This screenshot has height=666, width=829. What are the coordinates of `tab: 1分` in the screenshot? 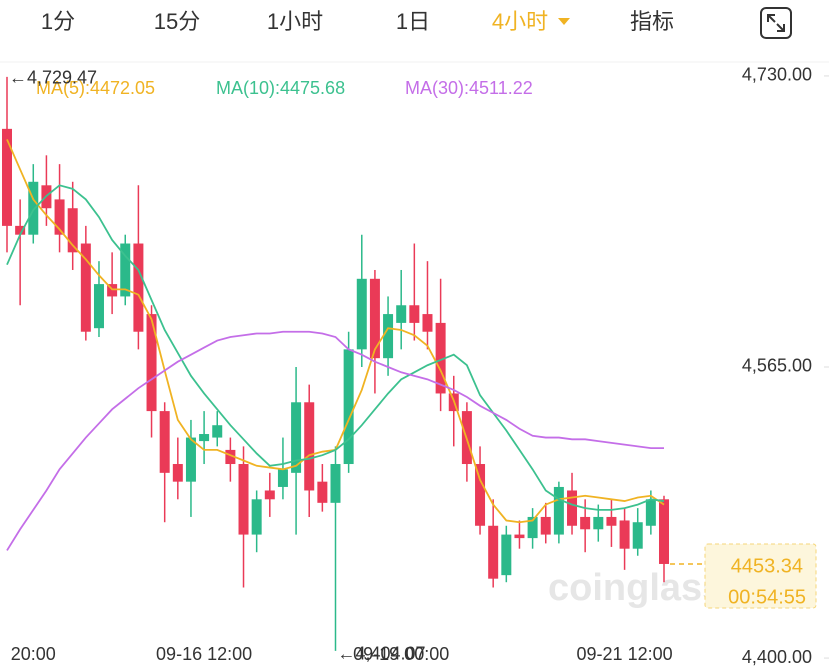 It's located at (58, 21).